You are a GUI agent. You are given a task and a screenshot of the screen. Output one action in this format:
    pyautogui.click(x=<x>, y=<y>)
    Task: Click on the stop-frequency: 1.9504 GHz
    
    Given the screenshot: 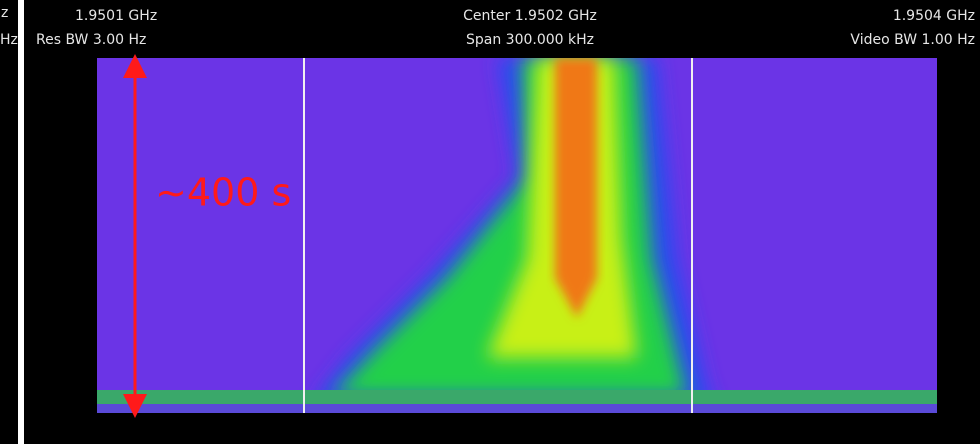 What is the action you would take?
    pyautogui.click(x=934, y=16)
    